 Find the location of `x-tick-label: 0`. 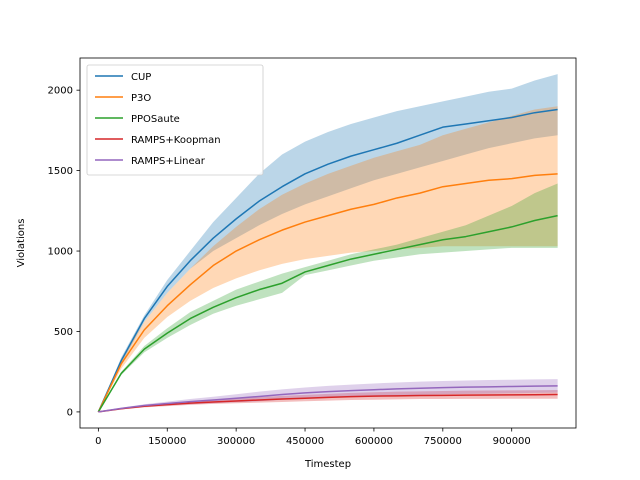

x-tick-label: 0 is located at coordinates (98, 441).